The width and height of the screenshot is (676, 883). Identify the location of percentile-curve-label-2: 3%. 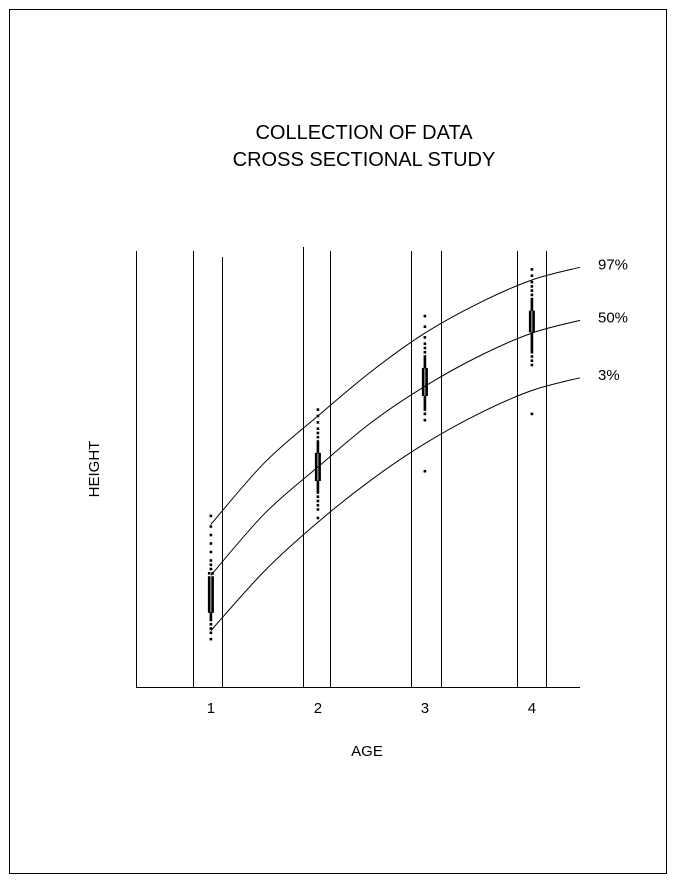
(609, 375).